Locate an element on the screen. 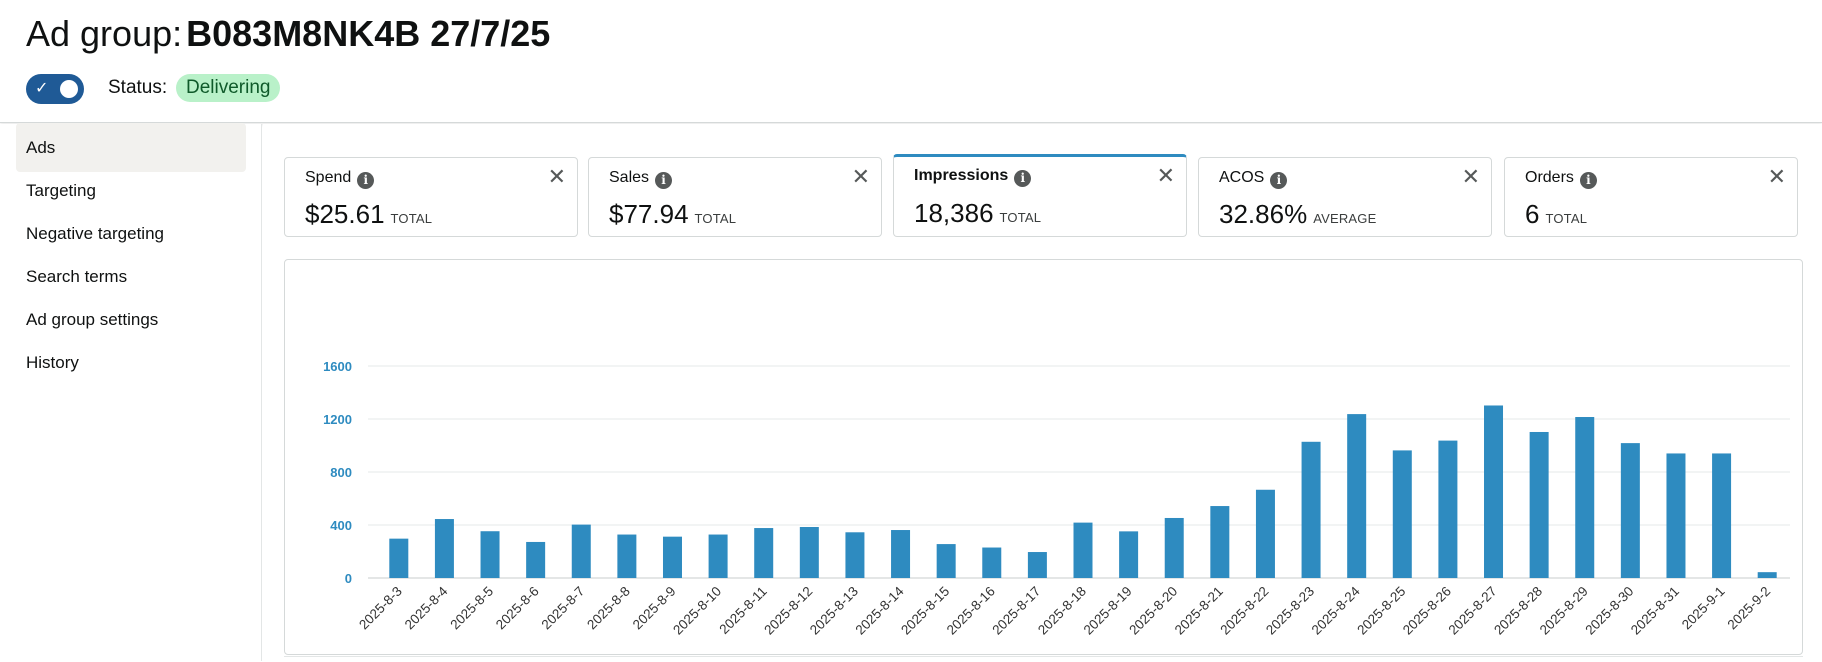 This screenshot has width=1822, height=662. x-tick-label: 2025-8-30 is located at coordinates (1609, 611).